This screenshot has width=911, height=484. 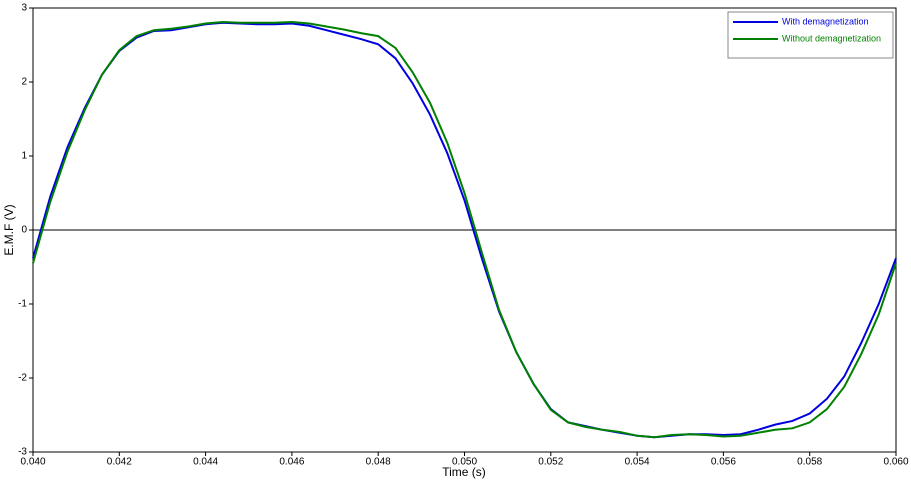 I want to click on x-tick-label: 0.044, so click(x=205, y=462).